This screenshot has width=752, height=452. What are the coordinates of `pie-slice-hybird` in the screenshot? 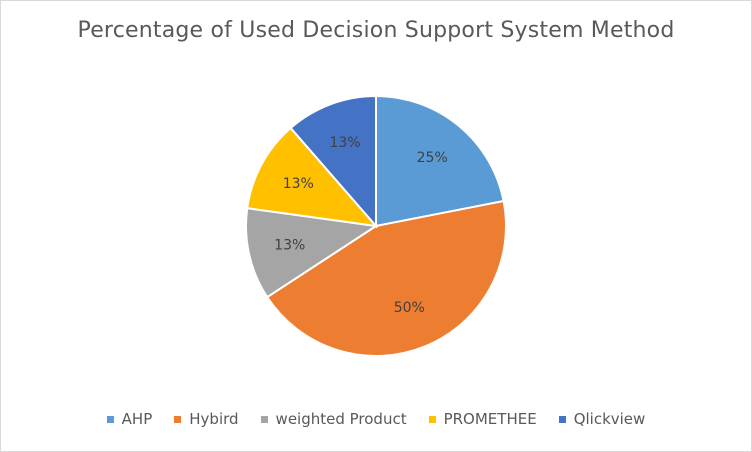 It's located at (386, 278).